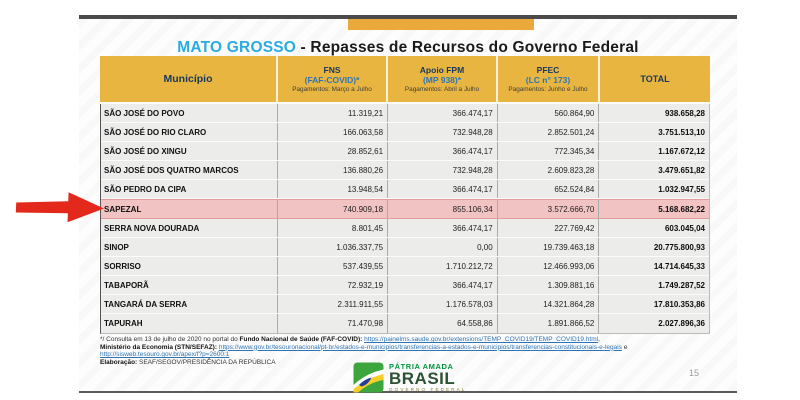  I want to click on table-header-row: Município FNS (FAF-COVID)* Pagamentos, so click(405, 80).